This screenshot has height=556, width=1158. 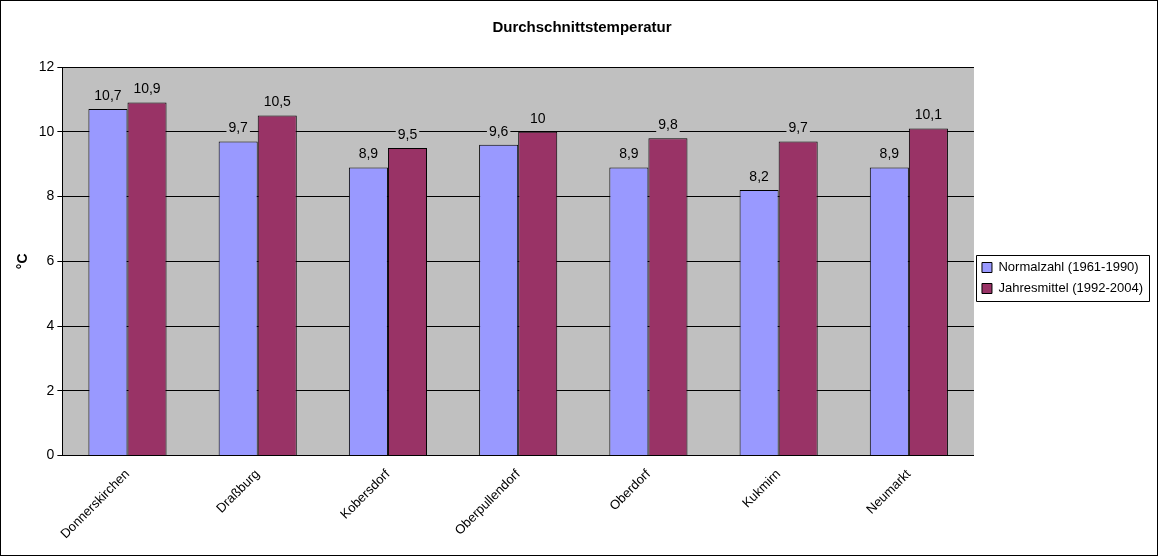 I want to click on y-tick-label: 4, so click(x=50, y=324).